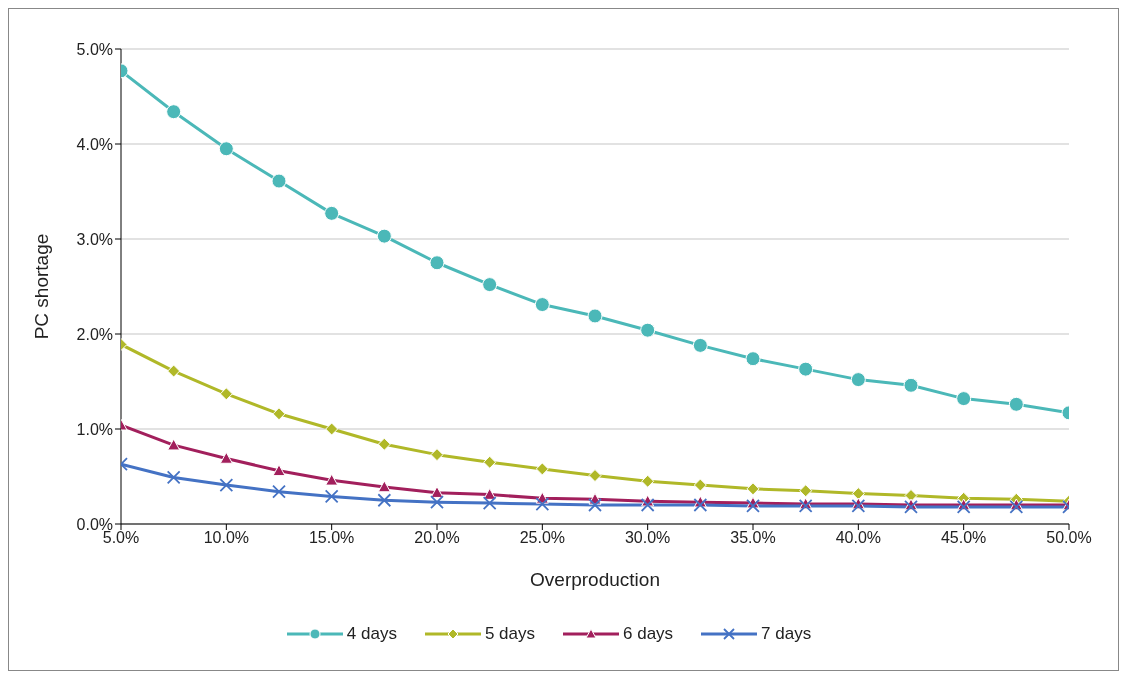 This screenshot has height=679, width=1127. Describe the element at coordinates (94, 429) in the screenshot. I see `y-tick-label: 1.0%` at that location.